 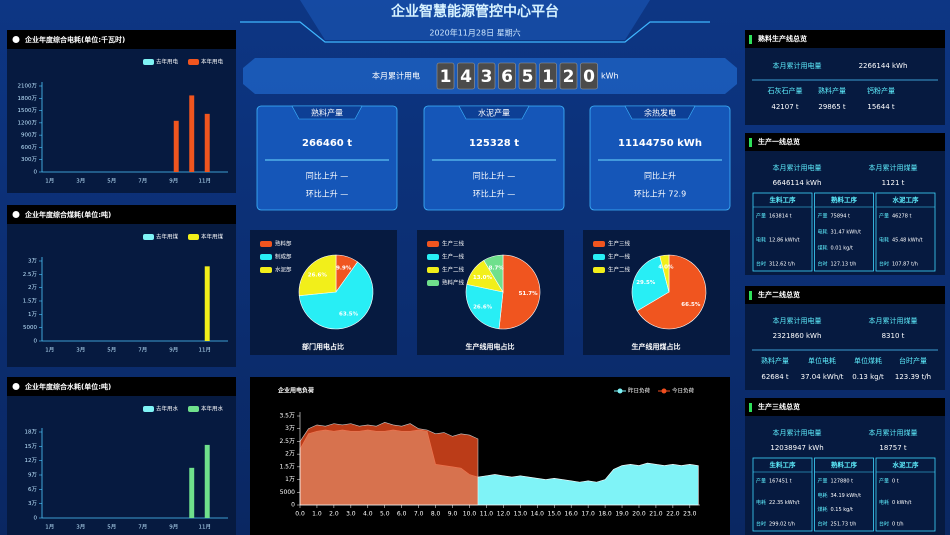 I want to click on x-tick-label: 19.0, so click(x=622, y=514).